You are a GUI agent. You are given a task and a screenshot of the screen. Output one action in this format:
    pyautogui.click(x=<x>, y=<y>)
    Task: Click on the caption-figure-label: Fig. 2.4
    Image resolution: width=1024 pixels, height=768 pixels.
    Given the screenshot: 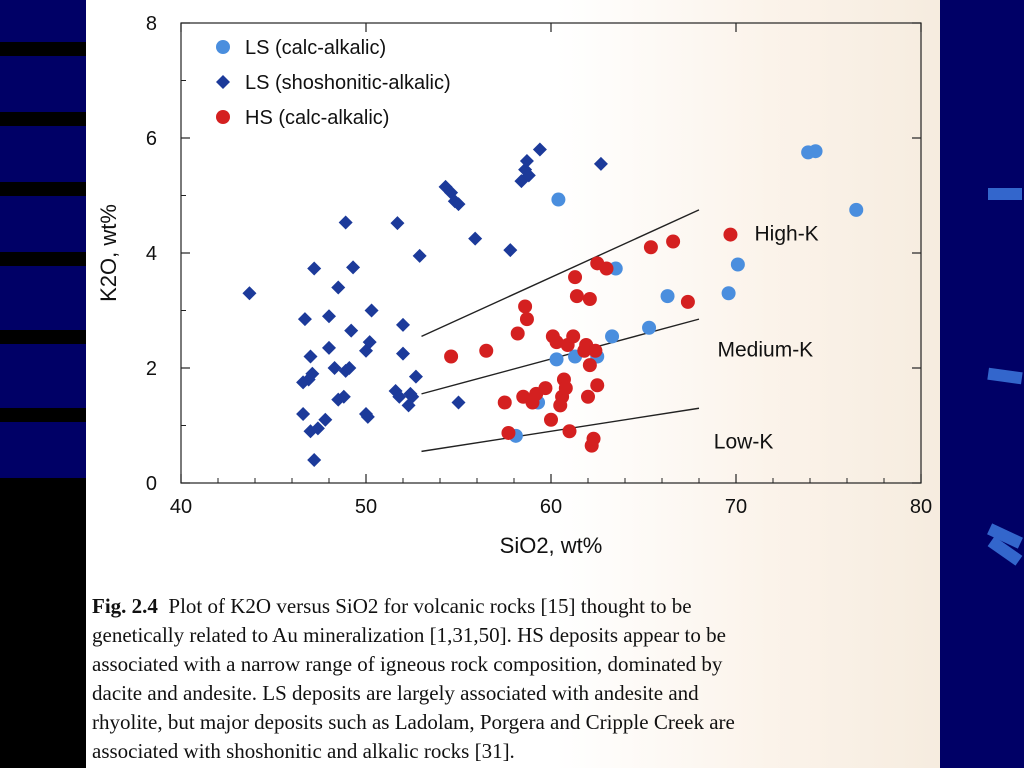 What is the action you would take?
    pyautogui.click(x=125, y=606)
    